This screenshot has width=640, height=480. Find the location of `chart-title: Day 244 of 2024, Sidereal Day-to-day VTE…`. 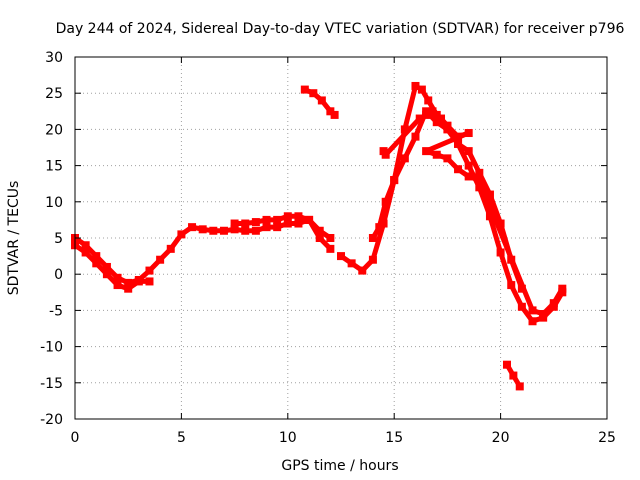

chart-title: Day 244 of 2024, Sidereal Day-to-day VTE… is located at coordinates (340, 29).